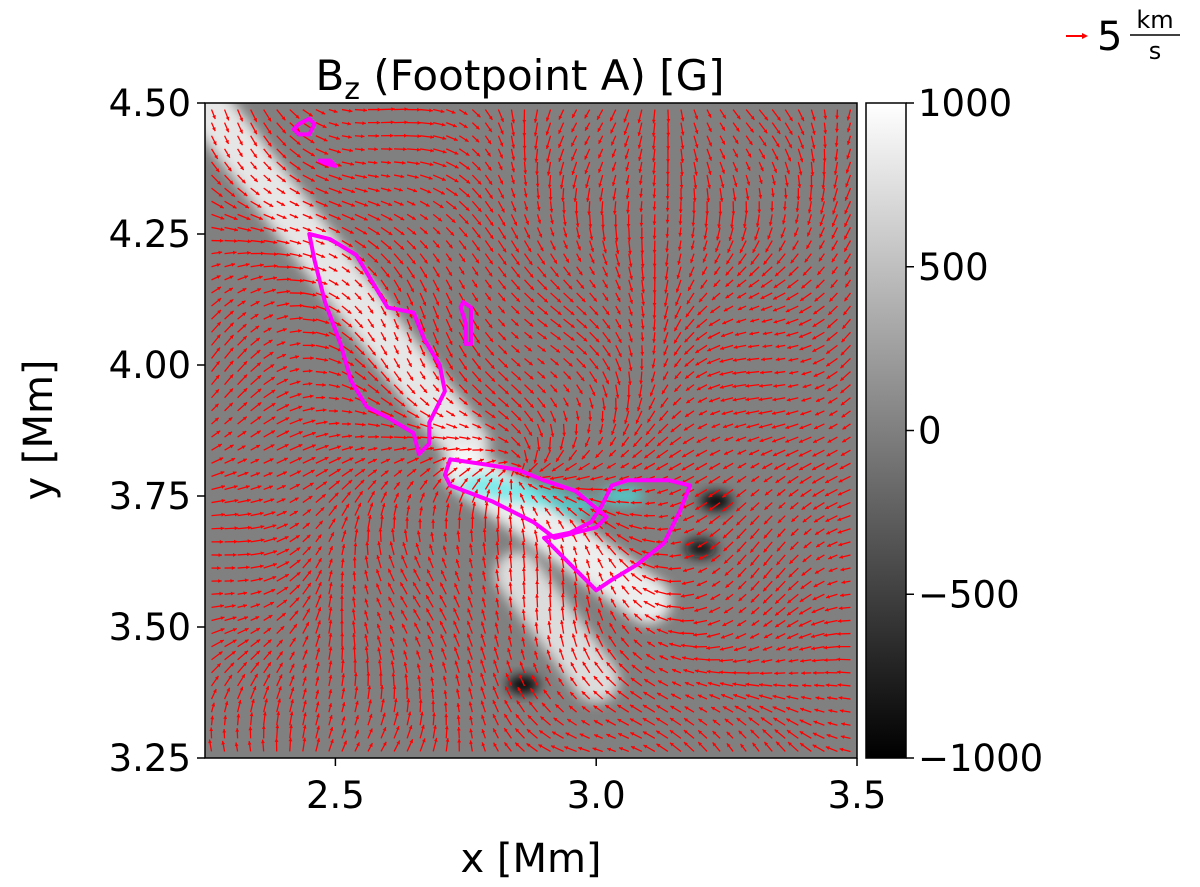  What do you see at coordinates (708, 659) in the screenshot?
I see `vector-arrowhead-1957` at bounding box center [708, 659].